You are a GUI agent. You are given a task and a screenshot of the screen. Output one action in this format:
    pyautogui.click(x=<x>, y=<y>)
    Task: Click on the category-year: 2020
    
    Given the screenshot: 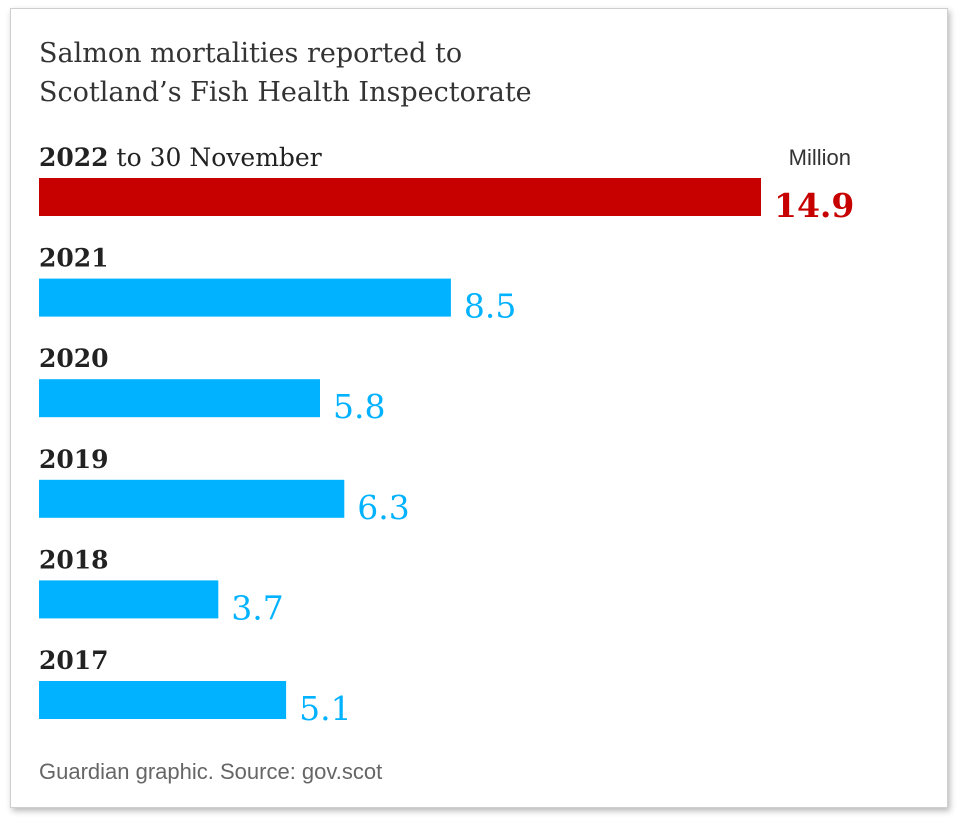 What is the action you would take?
    pyautogui.click(x=74, y=358)
    